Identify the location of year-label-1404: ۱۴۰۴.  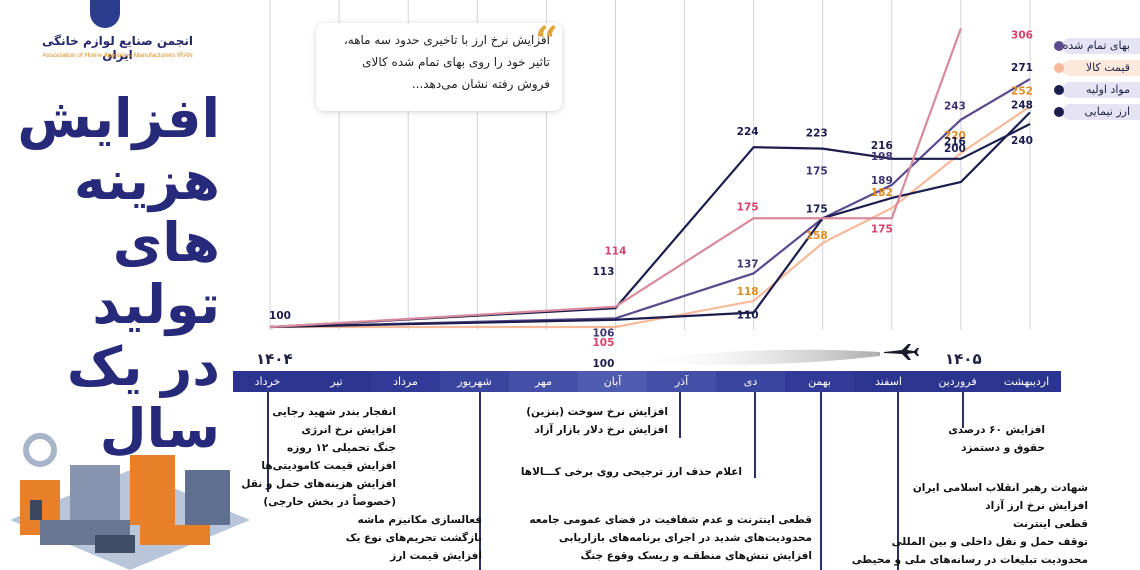
(274, 359).